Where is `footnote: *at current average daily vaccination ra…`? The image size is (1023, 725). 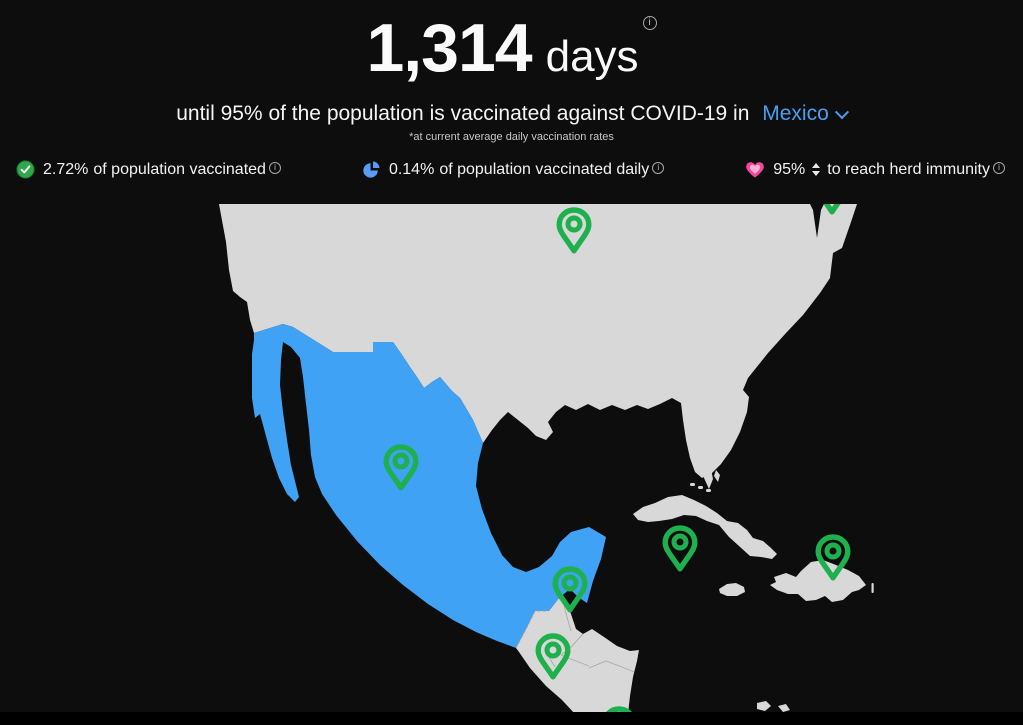 footnote: *at current average daily vaccination ra… is located at coordinates (511, 137).